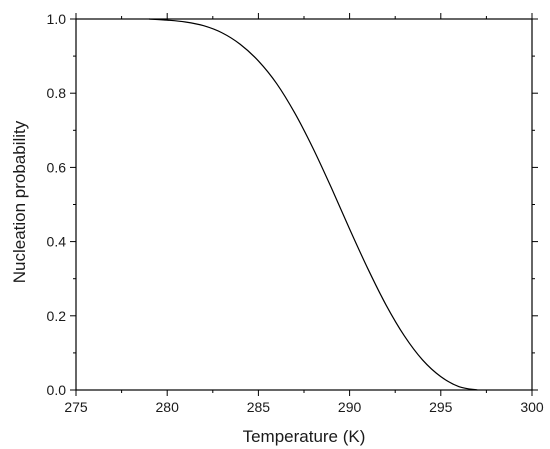 The width and height of the screenshot is (550, 449). What do you see at coordinates (57, 93) in the screenshot?
I see `y-tick-label: 0.8` at bounding box center [57, 93].